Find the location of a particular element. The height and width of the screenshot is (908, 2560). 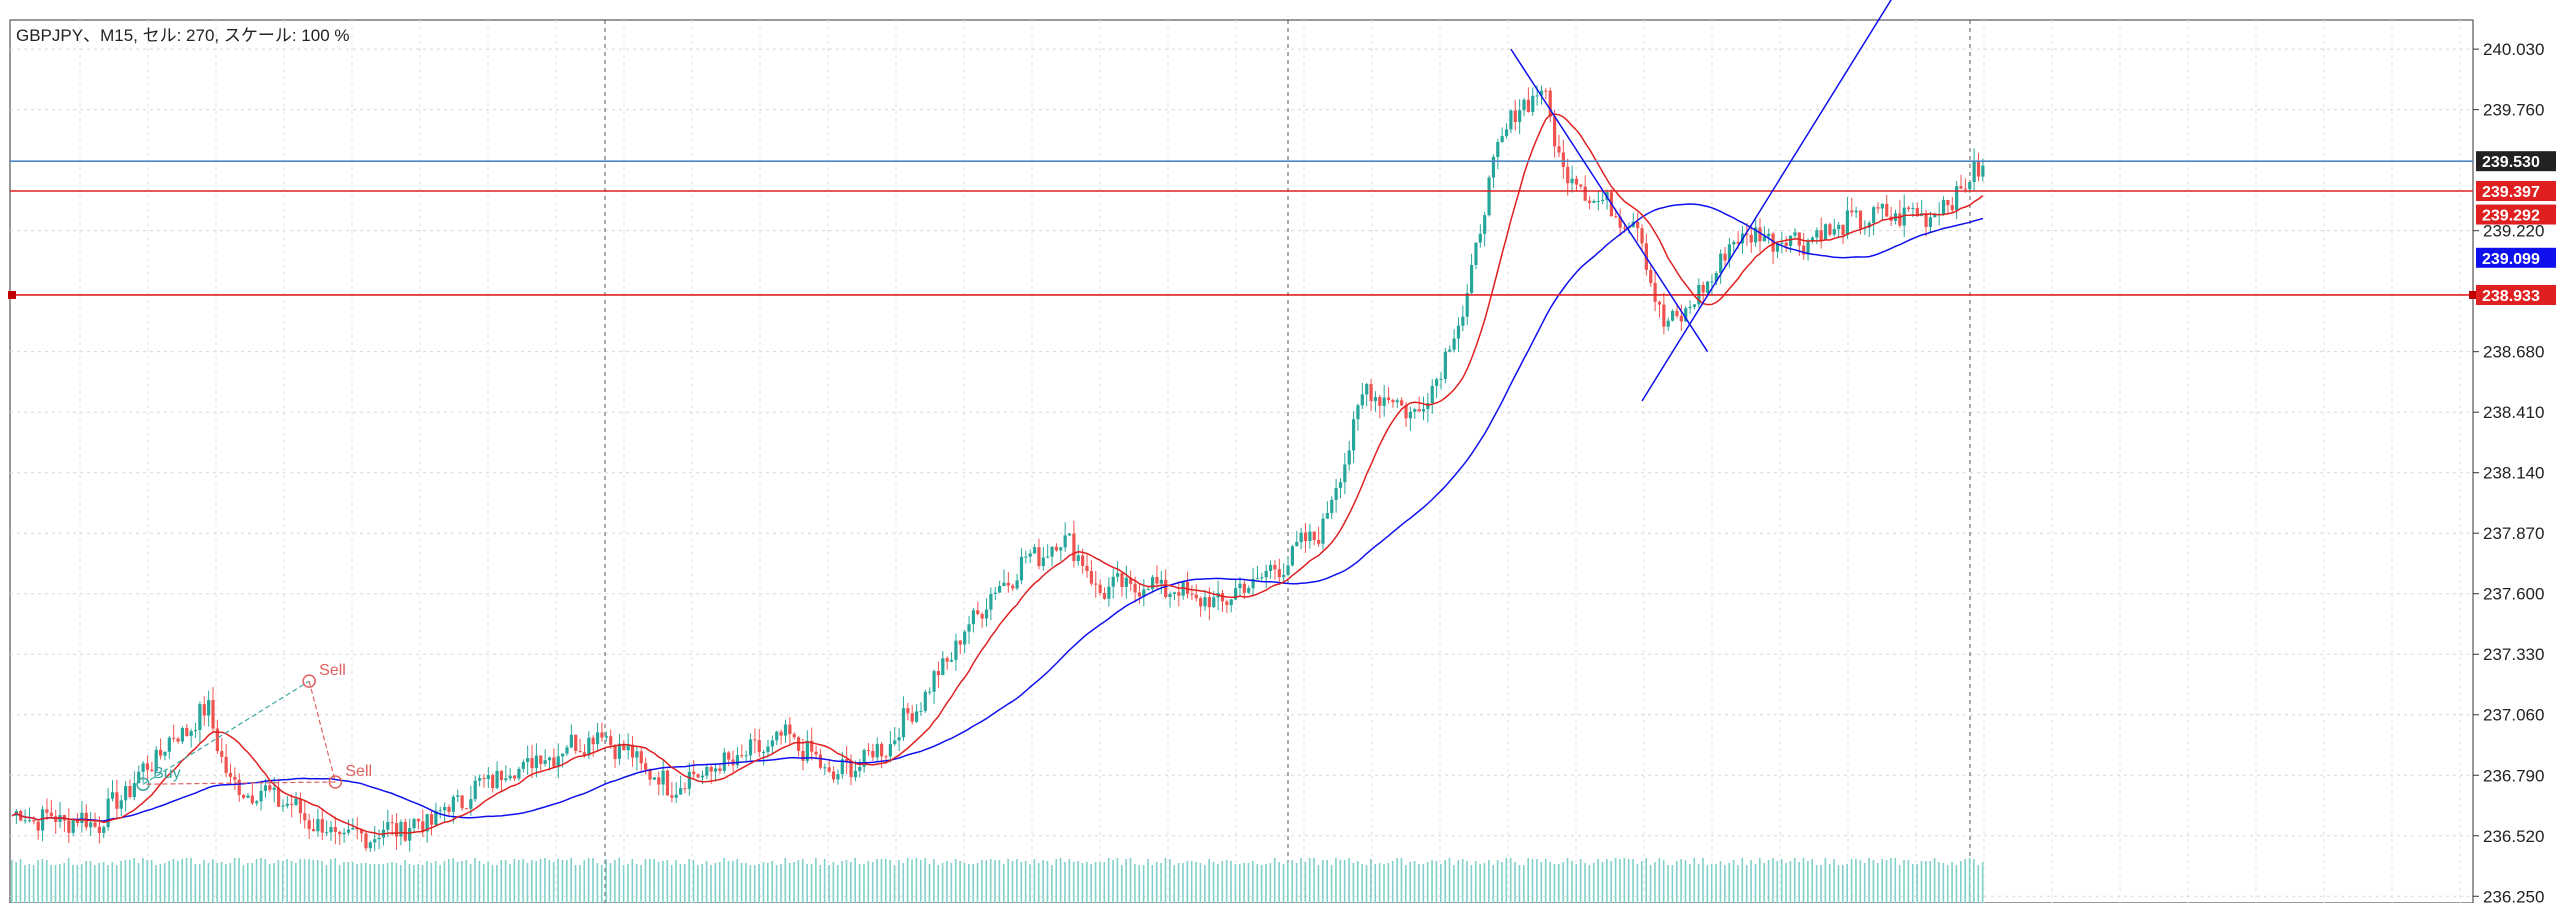

trade-markers: Buy Sell Sell is located at coordinates (254, 726).